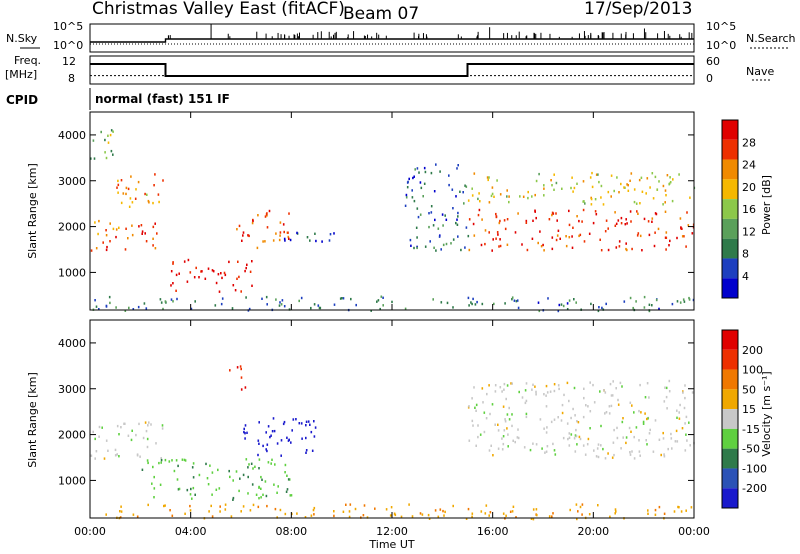  I want to click on colorbar-tick: -200, so click(754, 488).